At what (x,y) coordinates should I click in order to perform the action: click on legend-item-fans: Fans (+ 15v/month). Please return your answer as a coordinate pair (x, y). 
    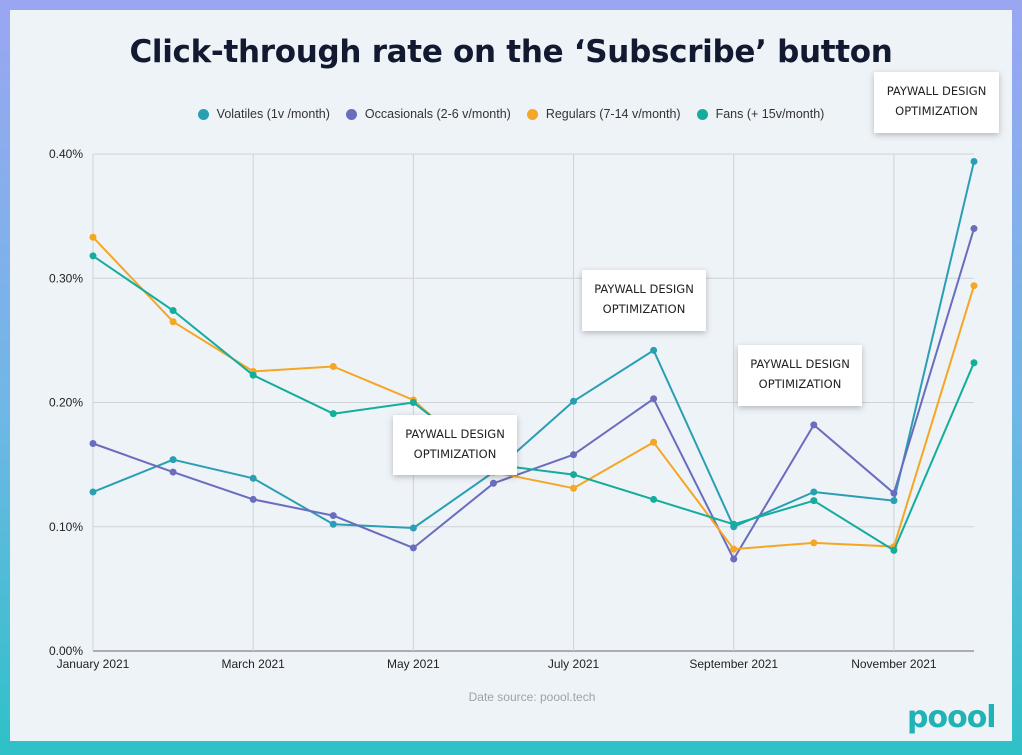
    Looking at the image, I should click on (760, 114).